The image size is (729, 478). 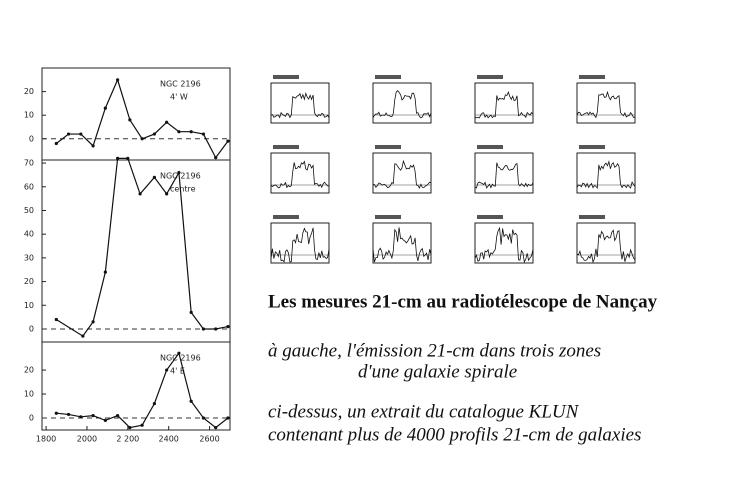 What do you see at coordinates (183, 189) in the screenshot?
I see `panel-label: centre` at bounding box center [183, 189].